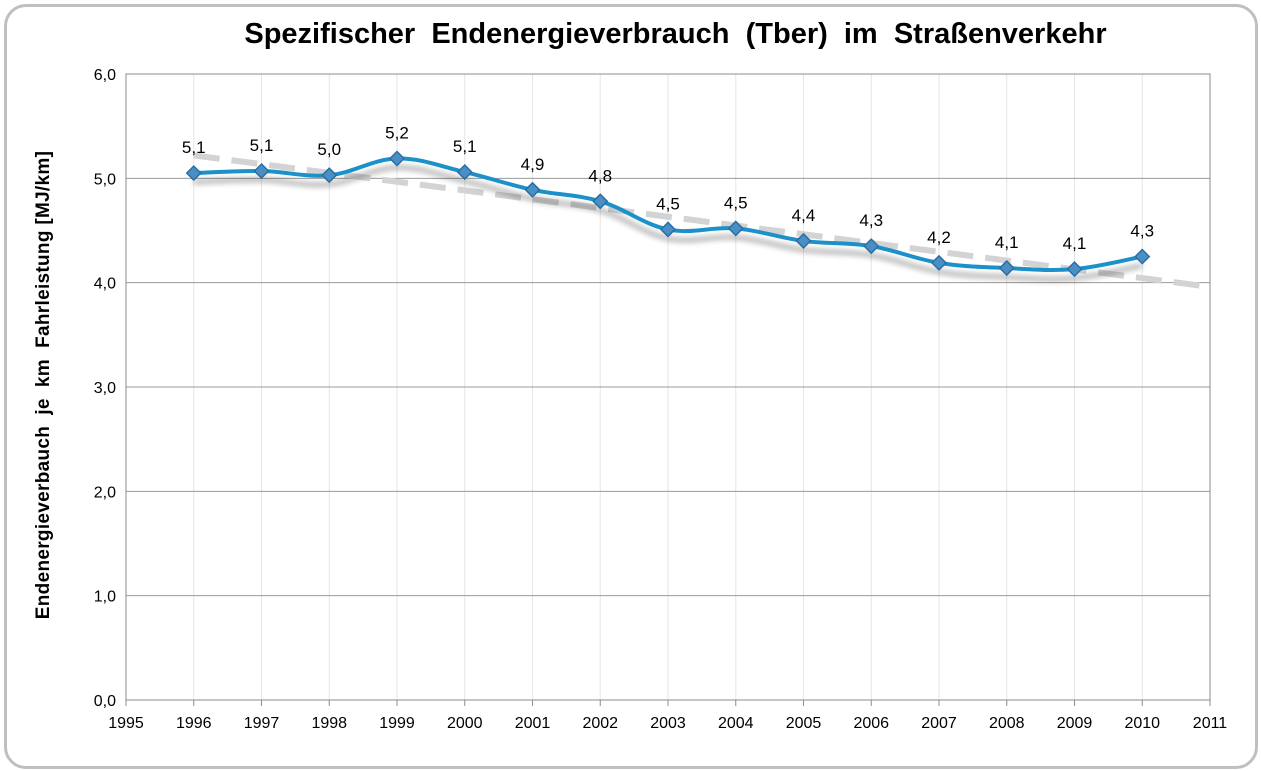  I want to click on data-label: 4,4, so click(804, 215).